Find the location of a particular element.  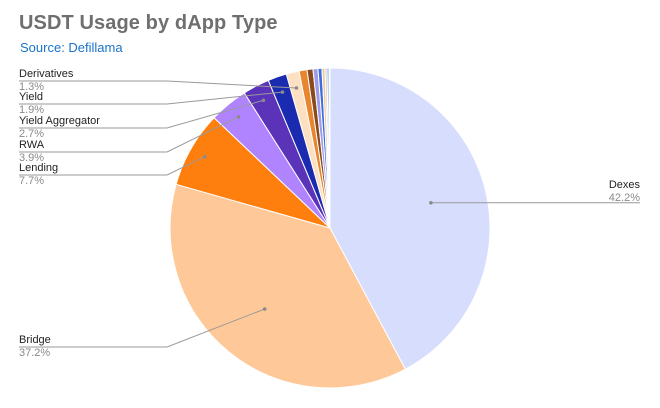

leader-dot-lending is located at coordinates (205, 156).